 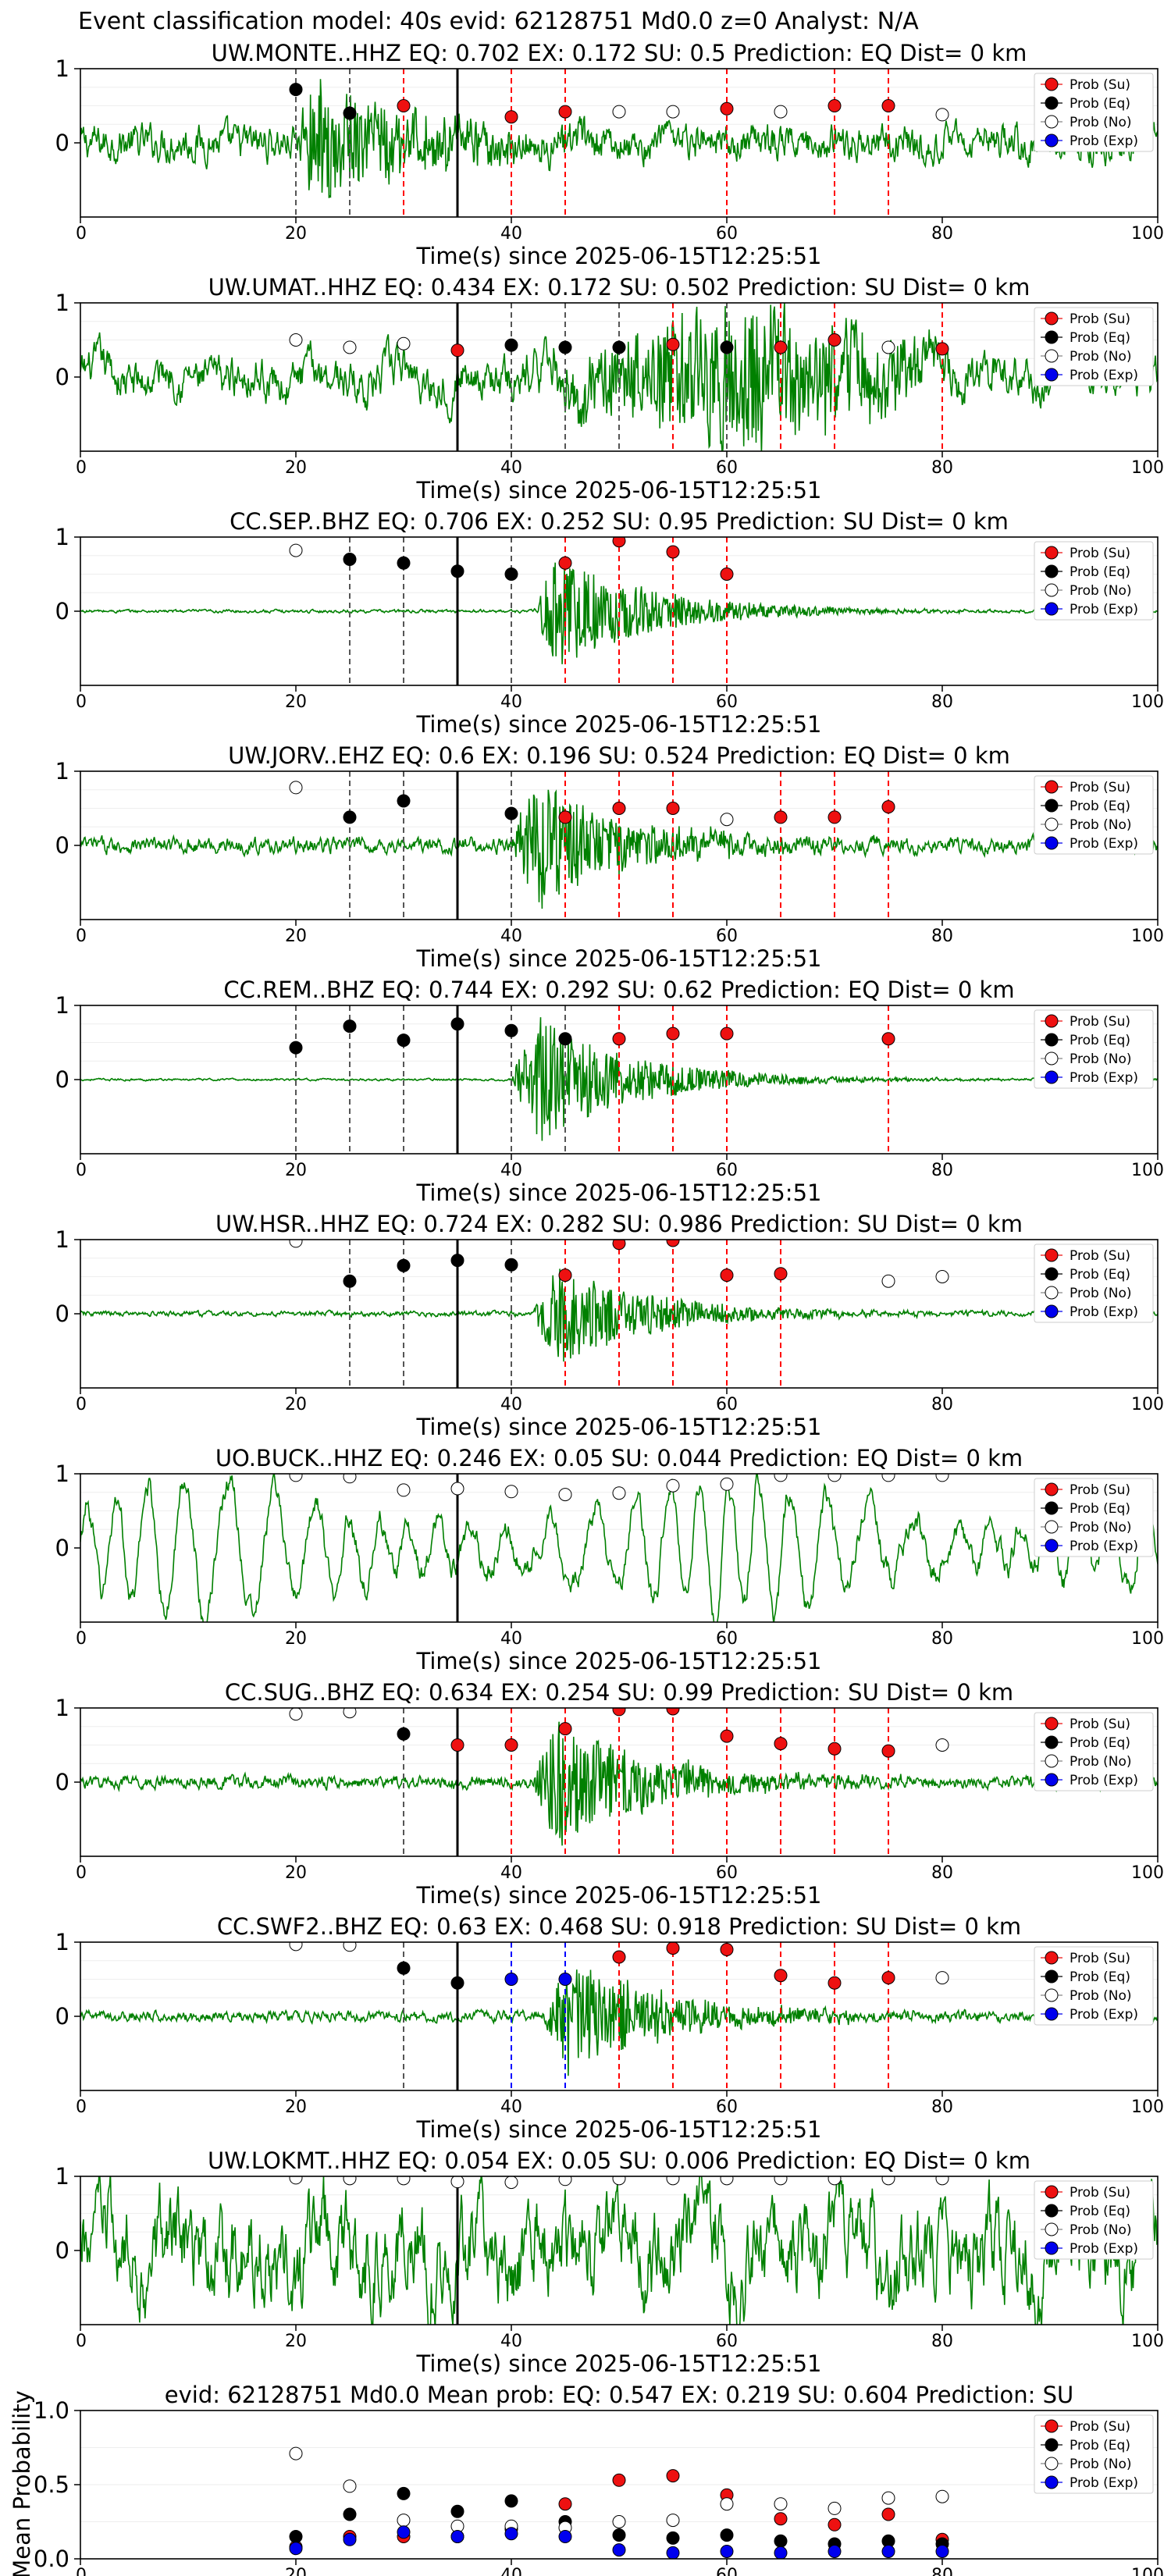 I want to click on x-tick-label: 40, so click(x=511, y=234).